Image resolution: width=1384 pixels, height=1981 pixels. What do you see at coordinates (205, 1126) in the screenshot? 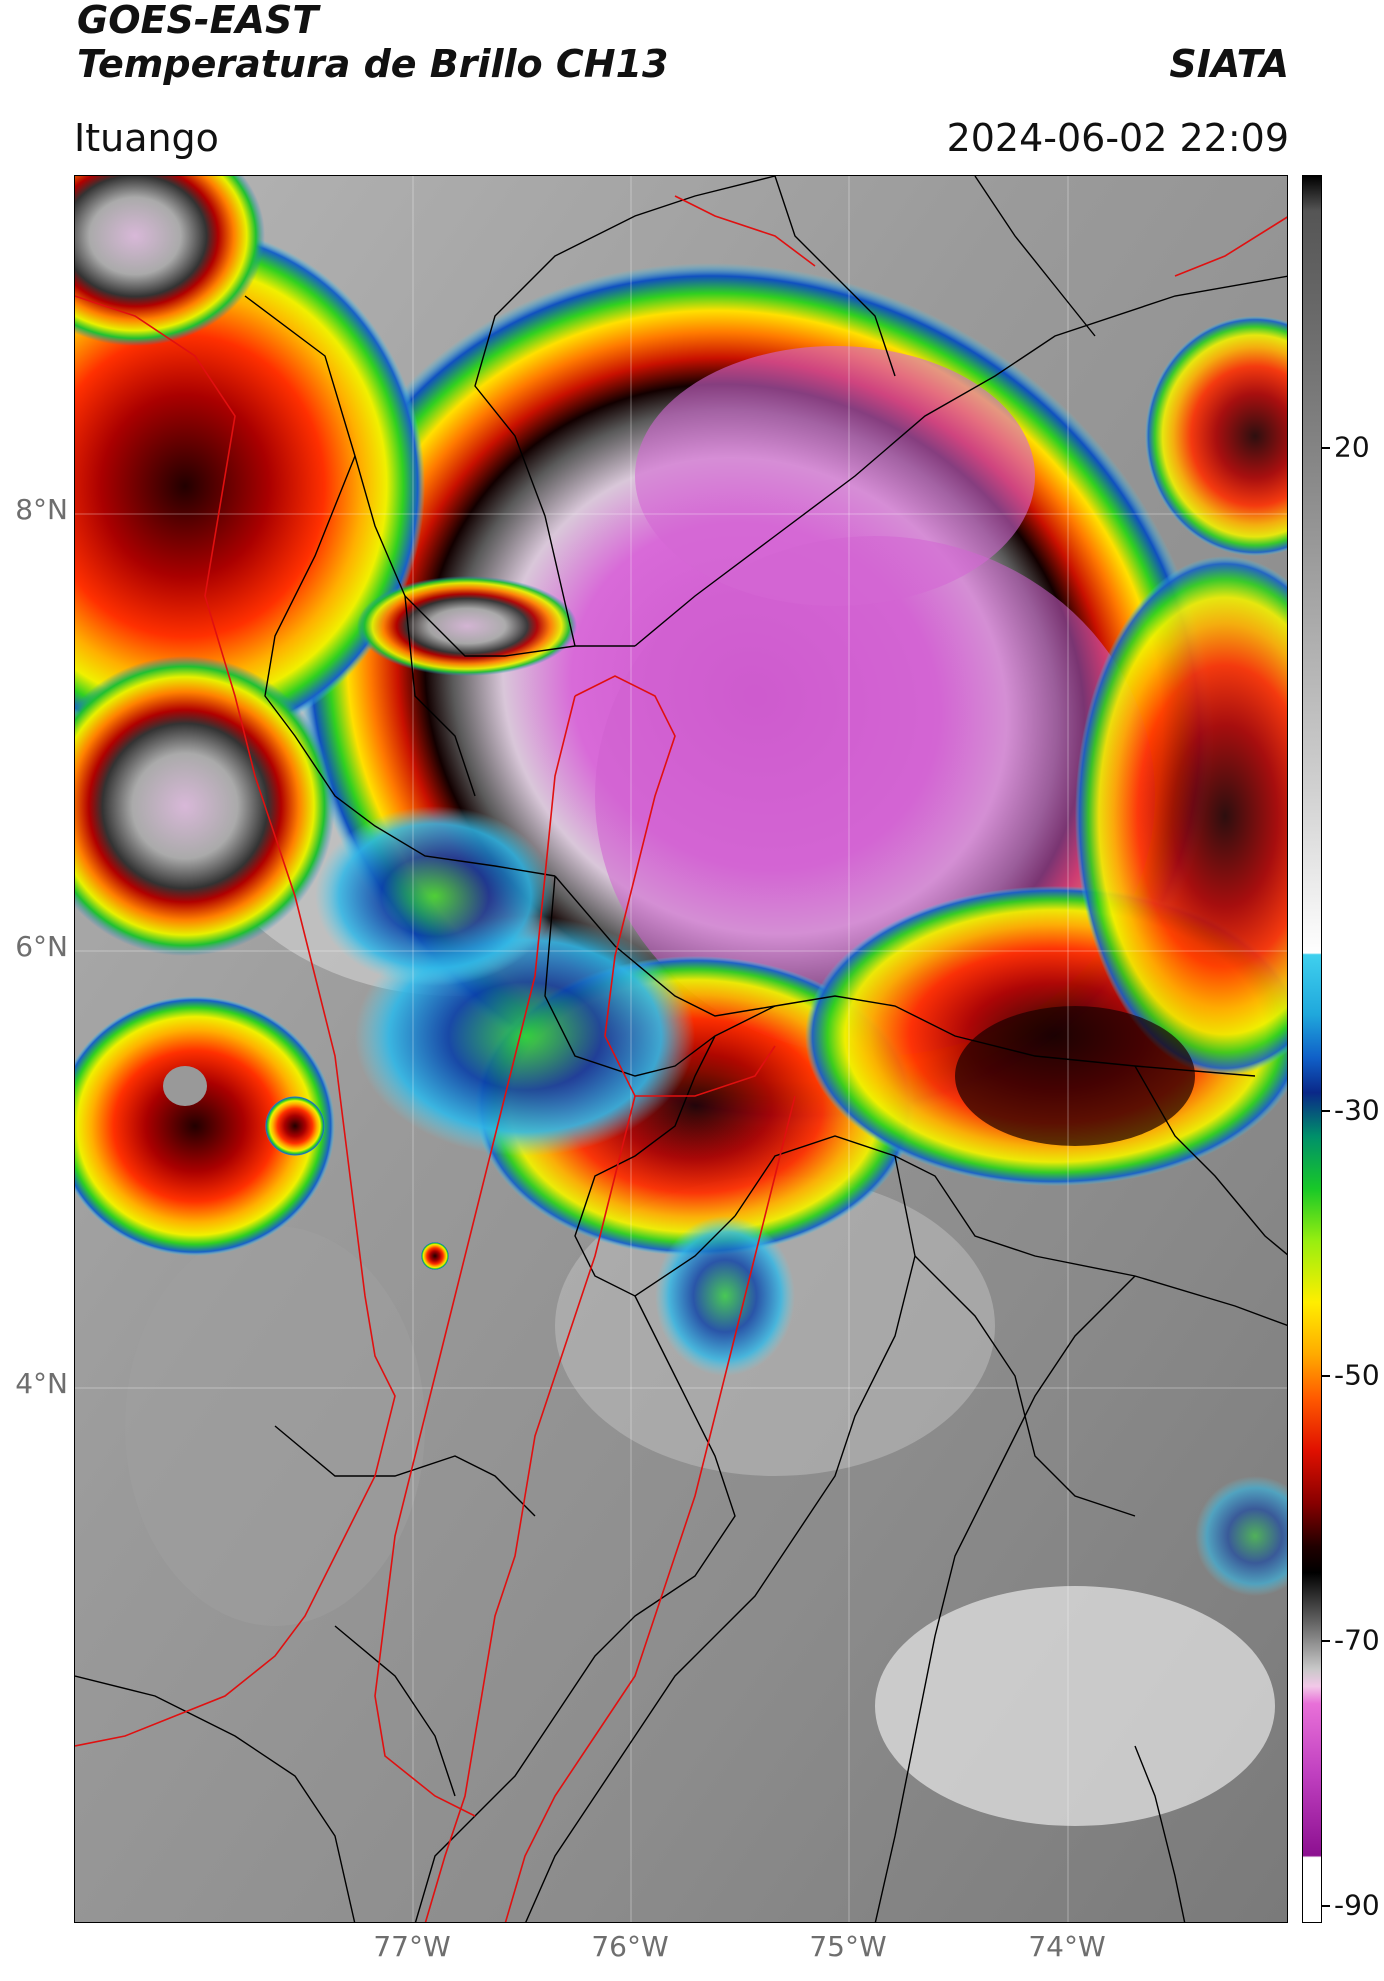
I see `isolated-storm-cell` at bounding box center [205, 1126].